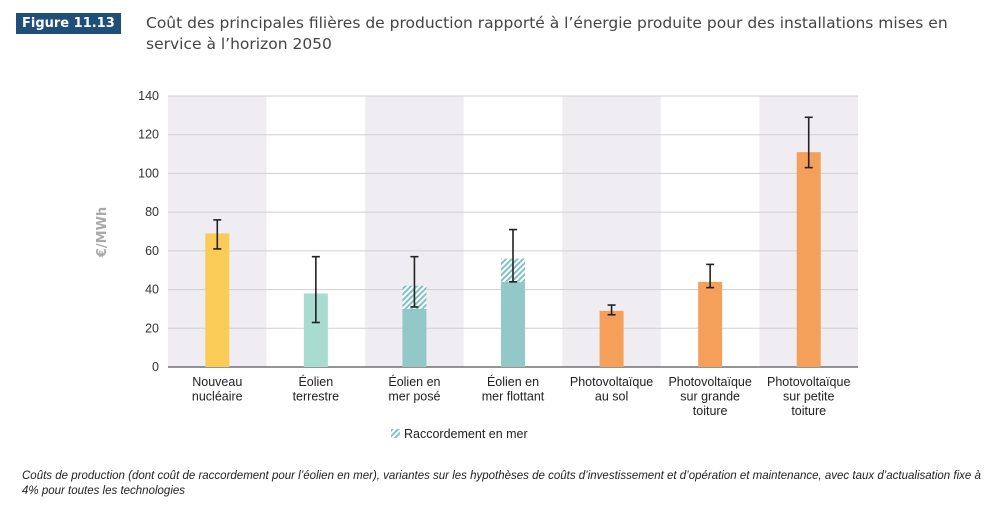 The width and height of the screenshot is (1001, 519). What do you see at coordinates (68, 23) in the screenshot?
I see `figure-badge: Figure 11.13` at bounding box center [68, 23].